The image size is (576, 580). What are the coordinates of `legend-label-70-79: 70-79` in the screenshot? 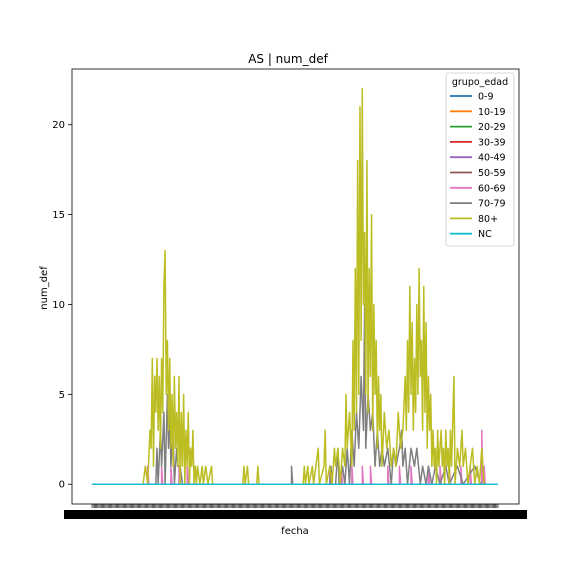 It's located at (492, 204).